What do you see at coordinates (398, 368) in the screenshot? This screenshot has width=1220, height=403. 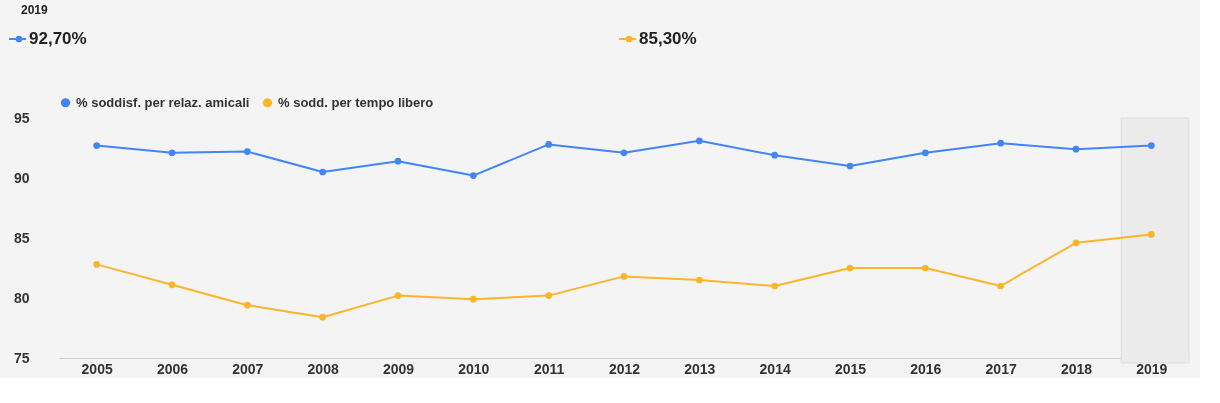 I see `x-tick-label: 2009` at bounding box center [398, 368].